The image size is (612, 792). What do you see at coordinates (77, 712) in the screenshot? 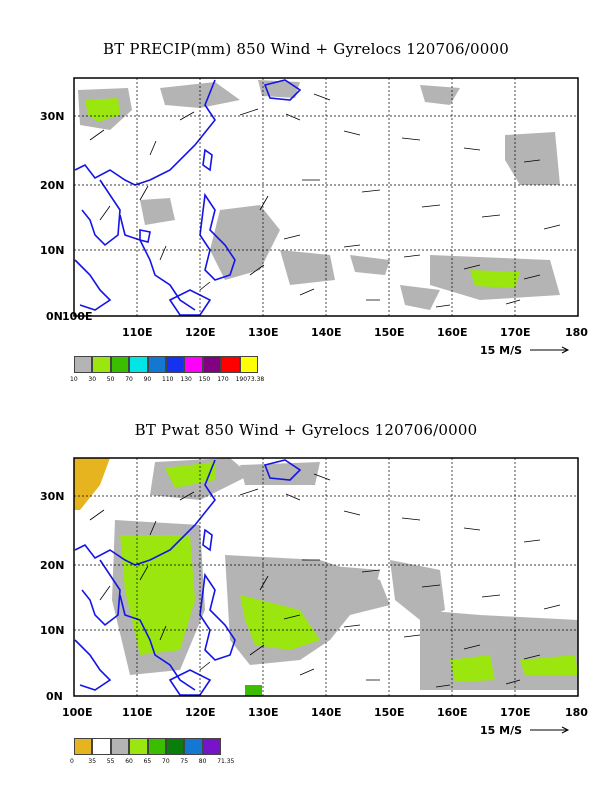
I see `panel2-xlabel-0: 100E` at bounding box center [77, 712].